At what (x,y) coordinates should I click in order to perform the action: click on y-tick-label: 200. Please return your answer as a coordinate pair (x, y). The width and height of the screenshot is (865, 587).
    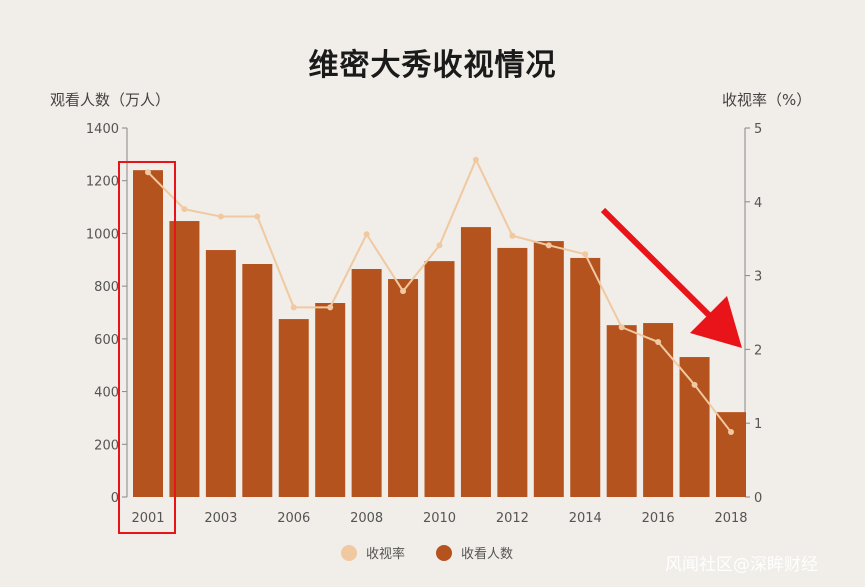
    Looking at the image, I should click on (106, 445).